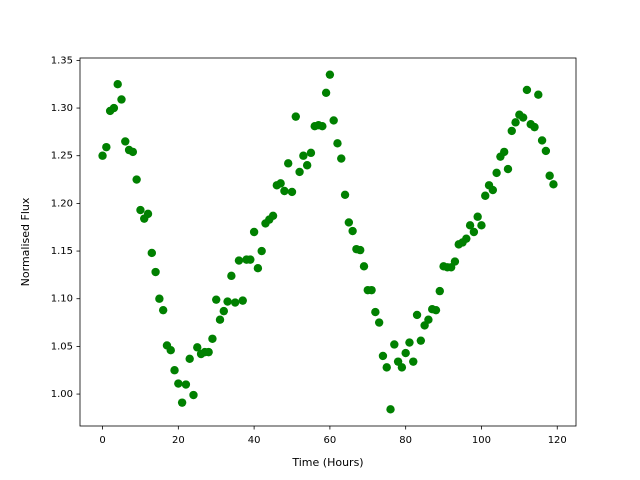 This screenshot has width=640, height=480. What do you see at coordinates (62, 346) in the screenshot?
I see `y-tick-label: 1.05` at bounding box center [62, 346].